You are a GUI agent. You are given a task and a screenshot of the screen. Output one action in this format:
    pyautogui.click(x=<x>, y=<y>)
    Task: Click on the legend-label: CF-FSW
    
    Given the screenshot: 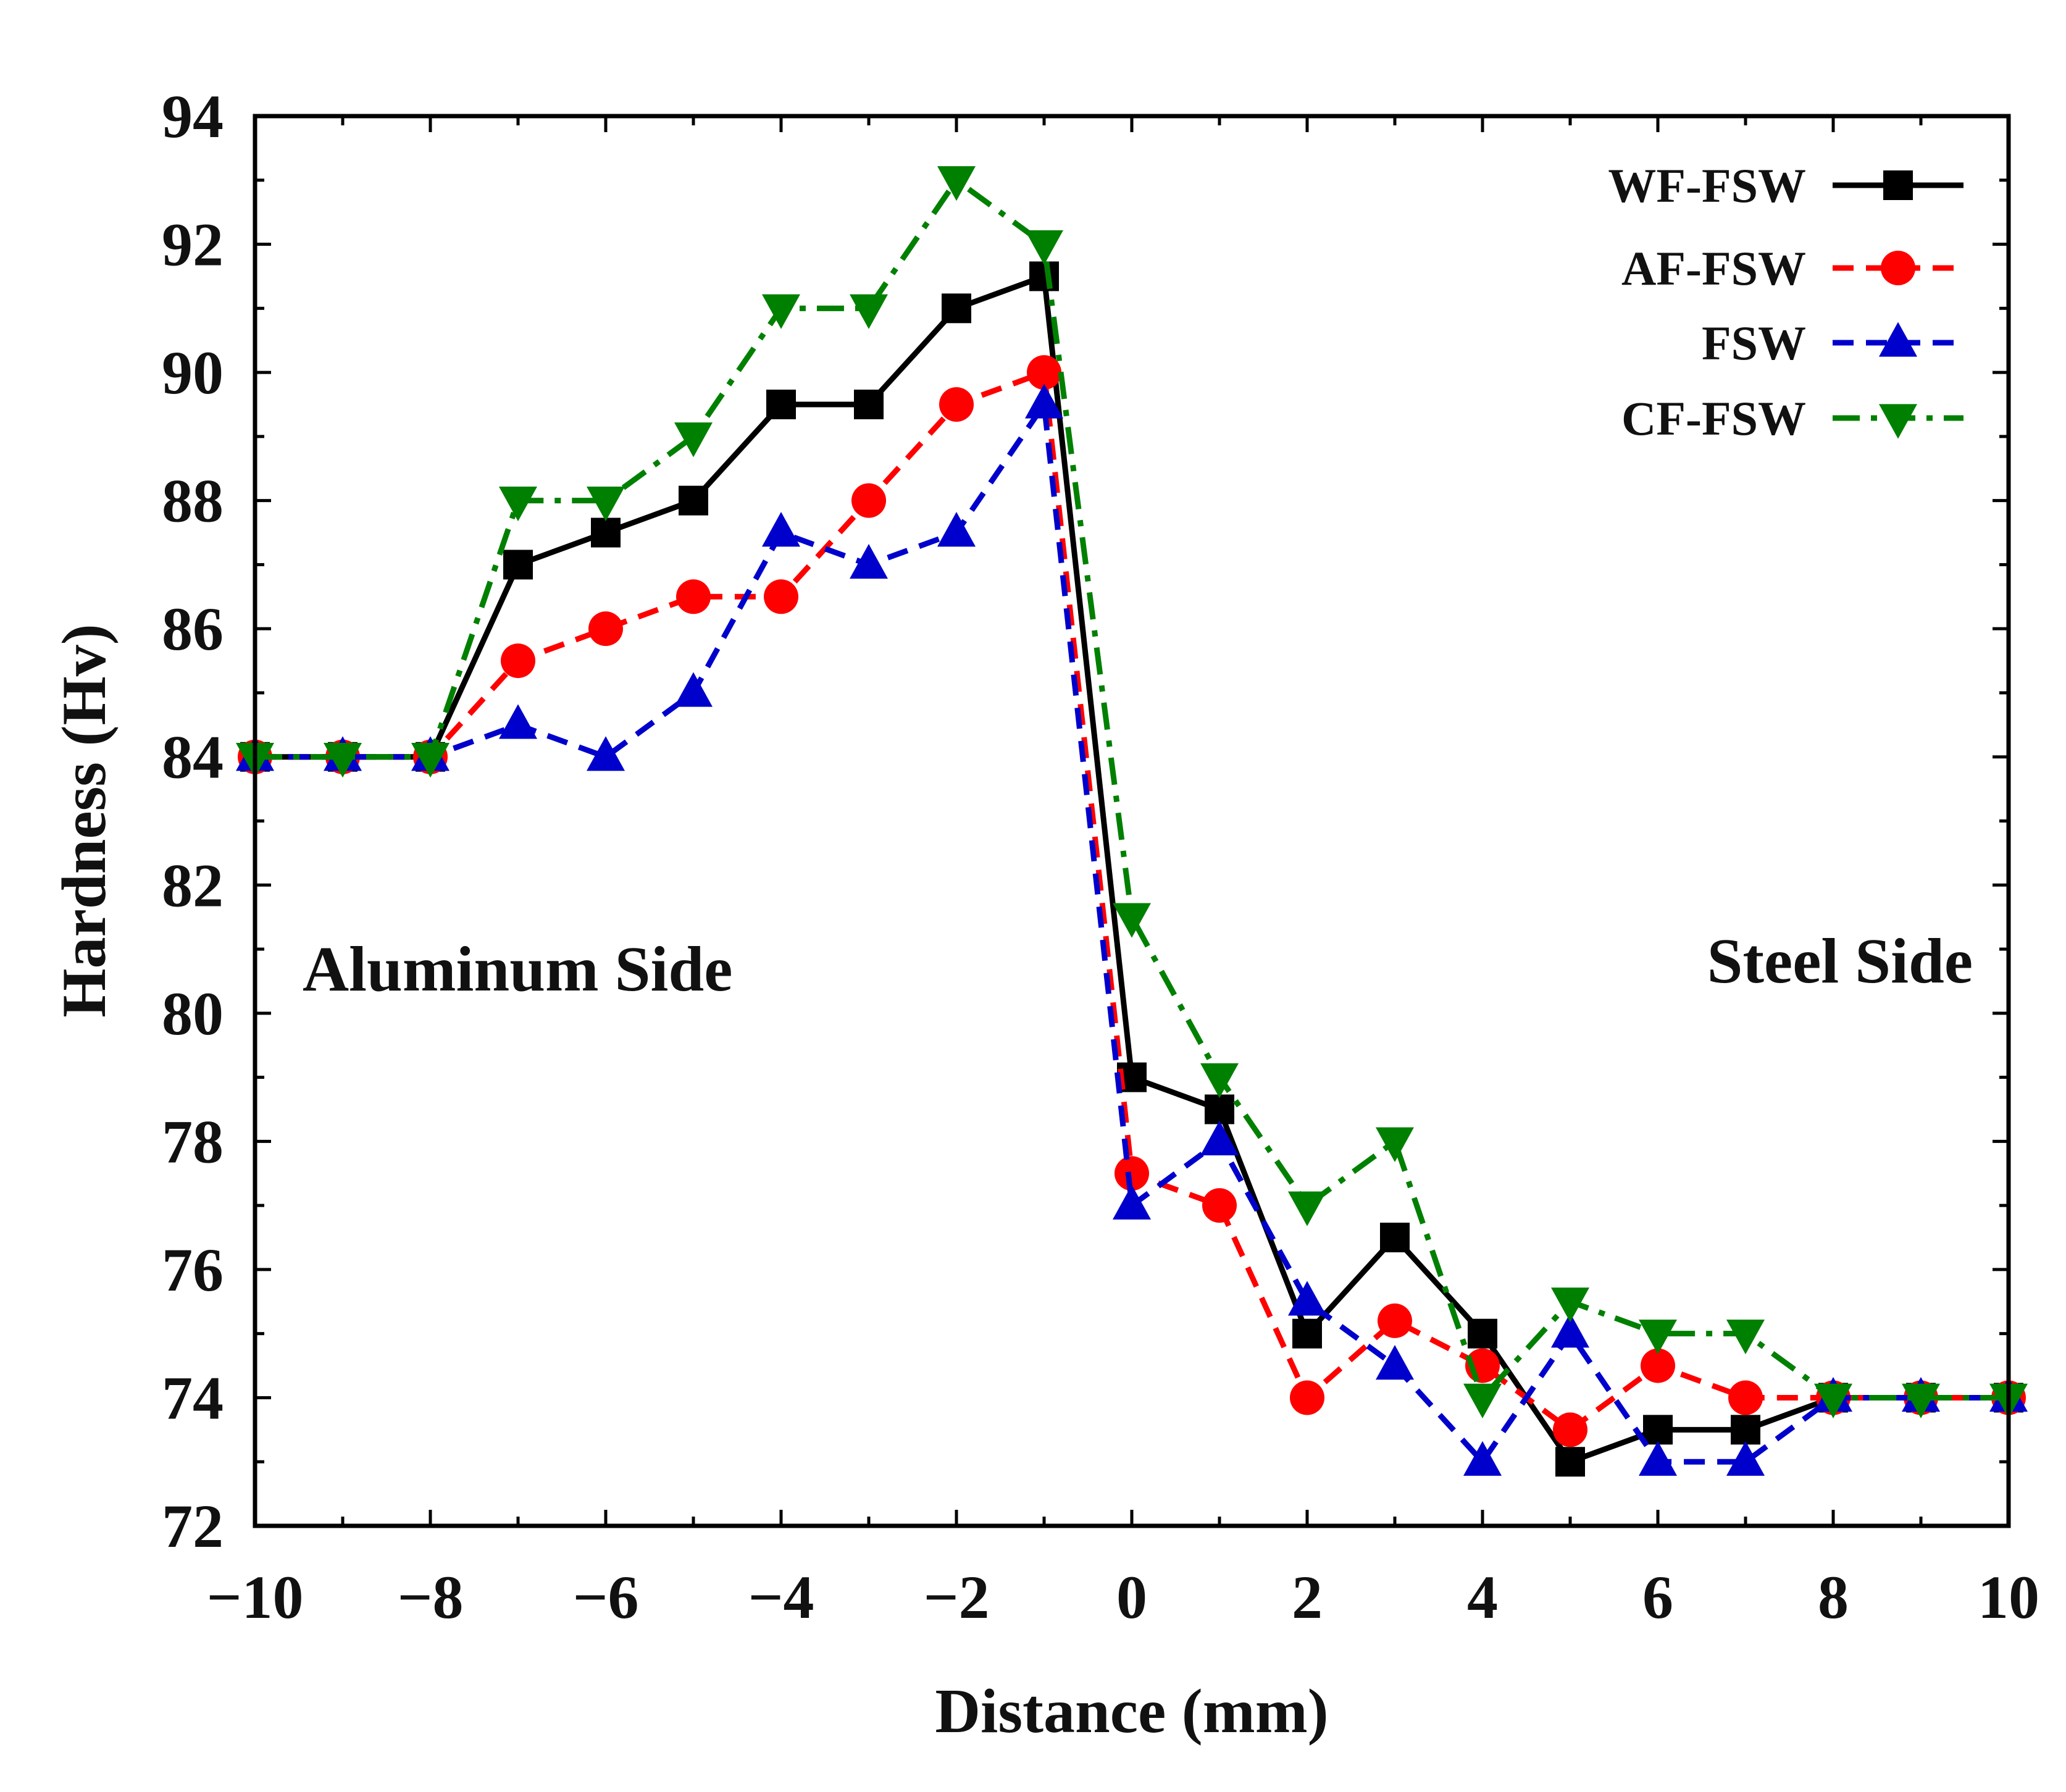 What is the action you would take?
    pyautogui.click(x=1714, y=418)
    